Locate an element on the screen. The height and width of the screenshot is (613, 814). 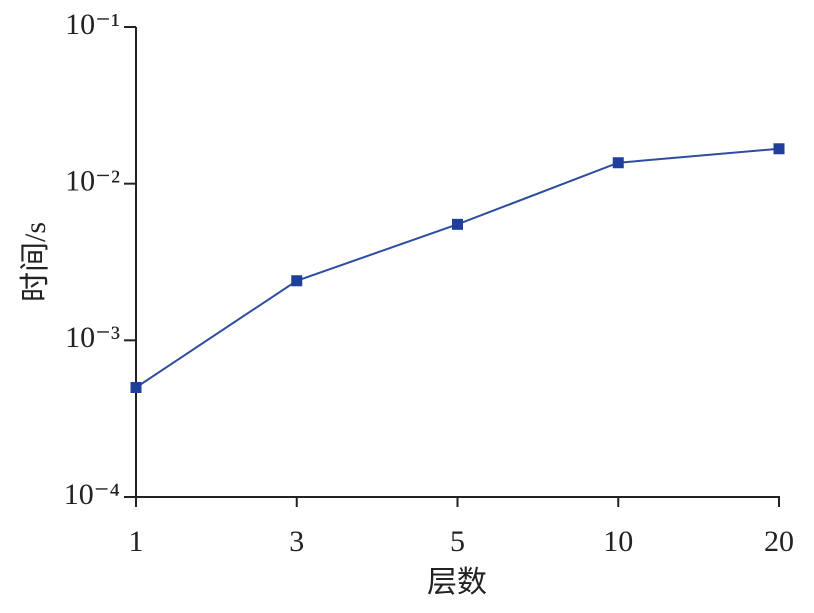
y-axis-label: 时间/s is located at coordinates (35, 262).